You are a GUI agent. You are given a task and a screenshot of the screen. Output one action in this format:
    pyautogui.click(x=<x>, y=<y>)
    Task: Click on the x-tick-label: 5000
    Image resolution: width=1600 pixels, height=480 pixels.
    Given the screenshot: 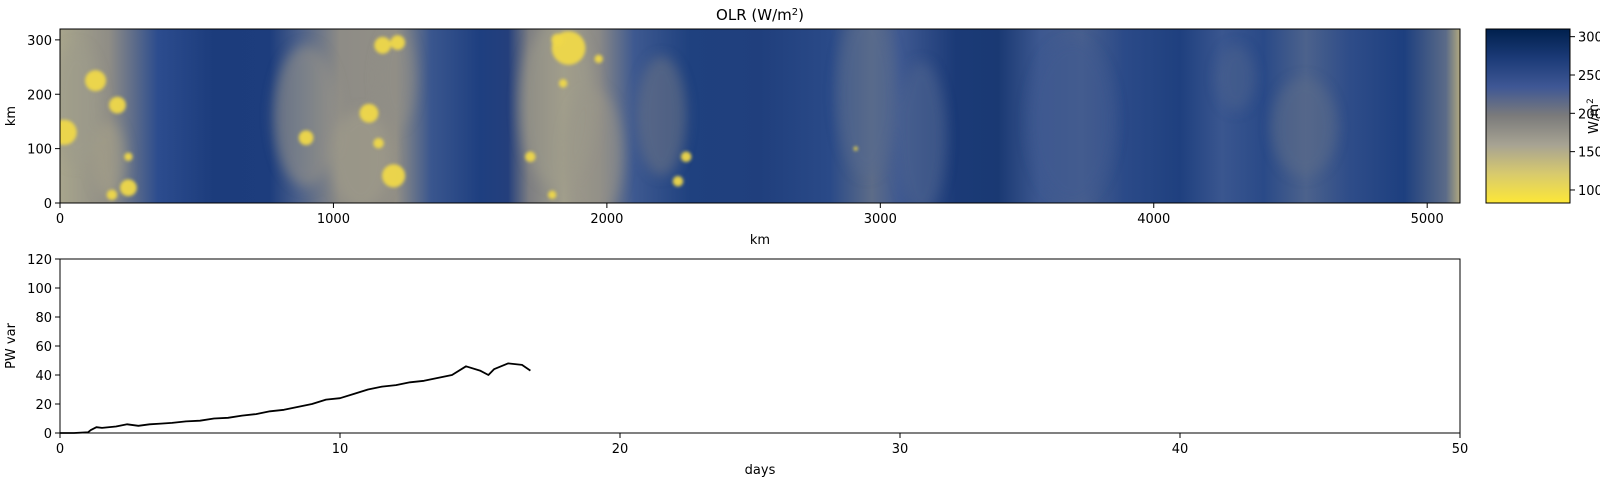 What is the action you would take?
    pyautogui.click(x=1427, y=219)
    